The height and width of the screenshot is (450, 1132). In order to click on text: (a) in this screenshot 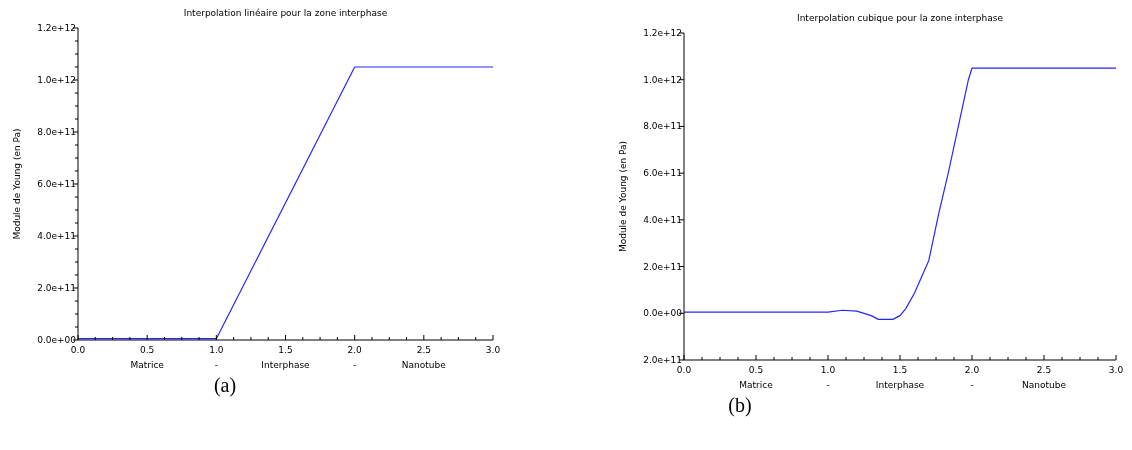, I will do `click(225, 385)`.